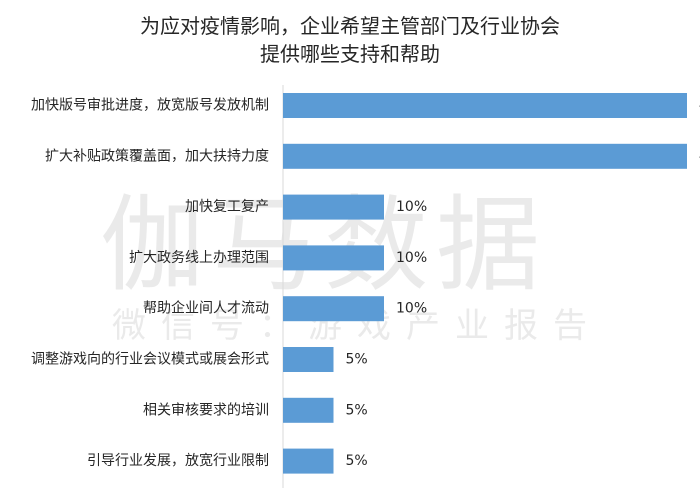 Image resolution: width=700 pixels, height=500 pixels. What do you see at coordinates (350, 54) in the screenshot?
I see `chart-title-line-2: 提供哪些支持和帮助` at bounding box center [350, 54].